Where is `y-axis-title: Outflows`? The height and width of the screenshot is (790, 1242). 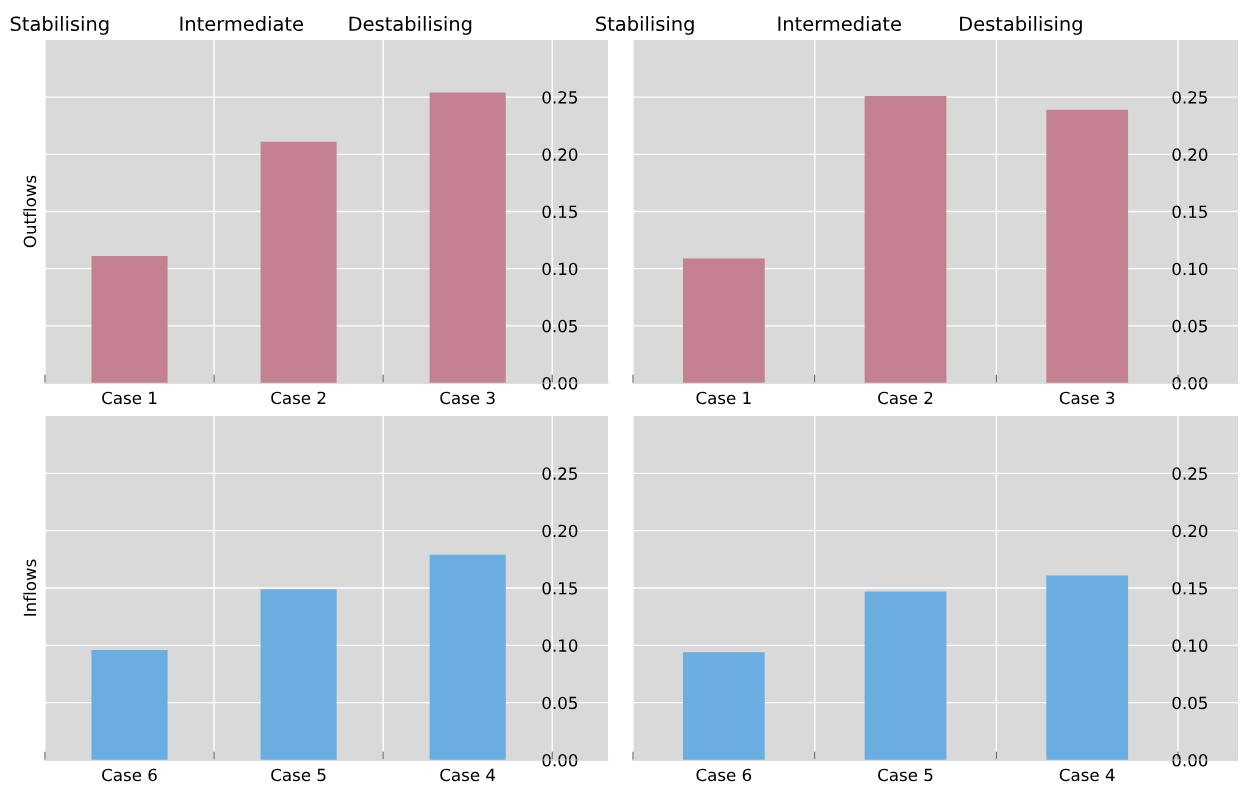
y-axis-title: Outflows is located at coordinates (30, 211).